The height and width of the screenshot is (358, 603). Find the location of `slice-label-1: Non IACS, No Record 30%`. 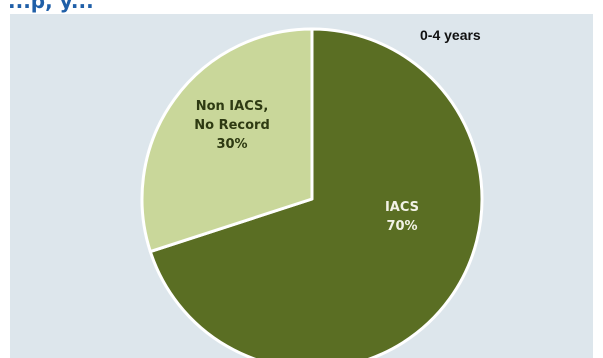

slice-label-1: Non IACS, No Record 30% is located at coordinates (232, 125).